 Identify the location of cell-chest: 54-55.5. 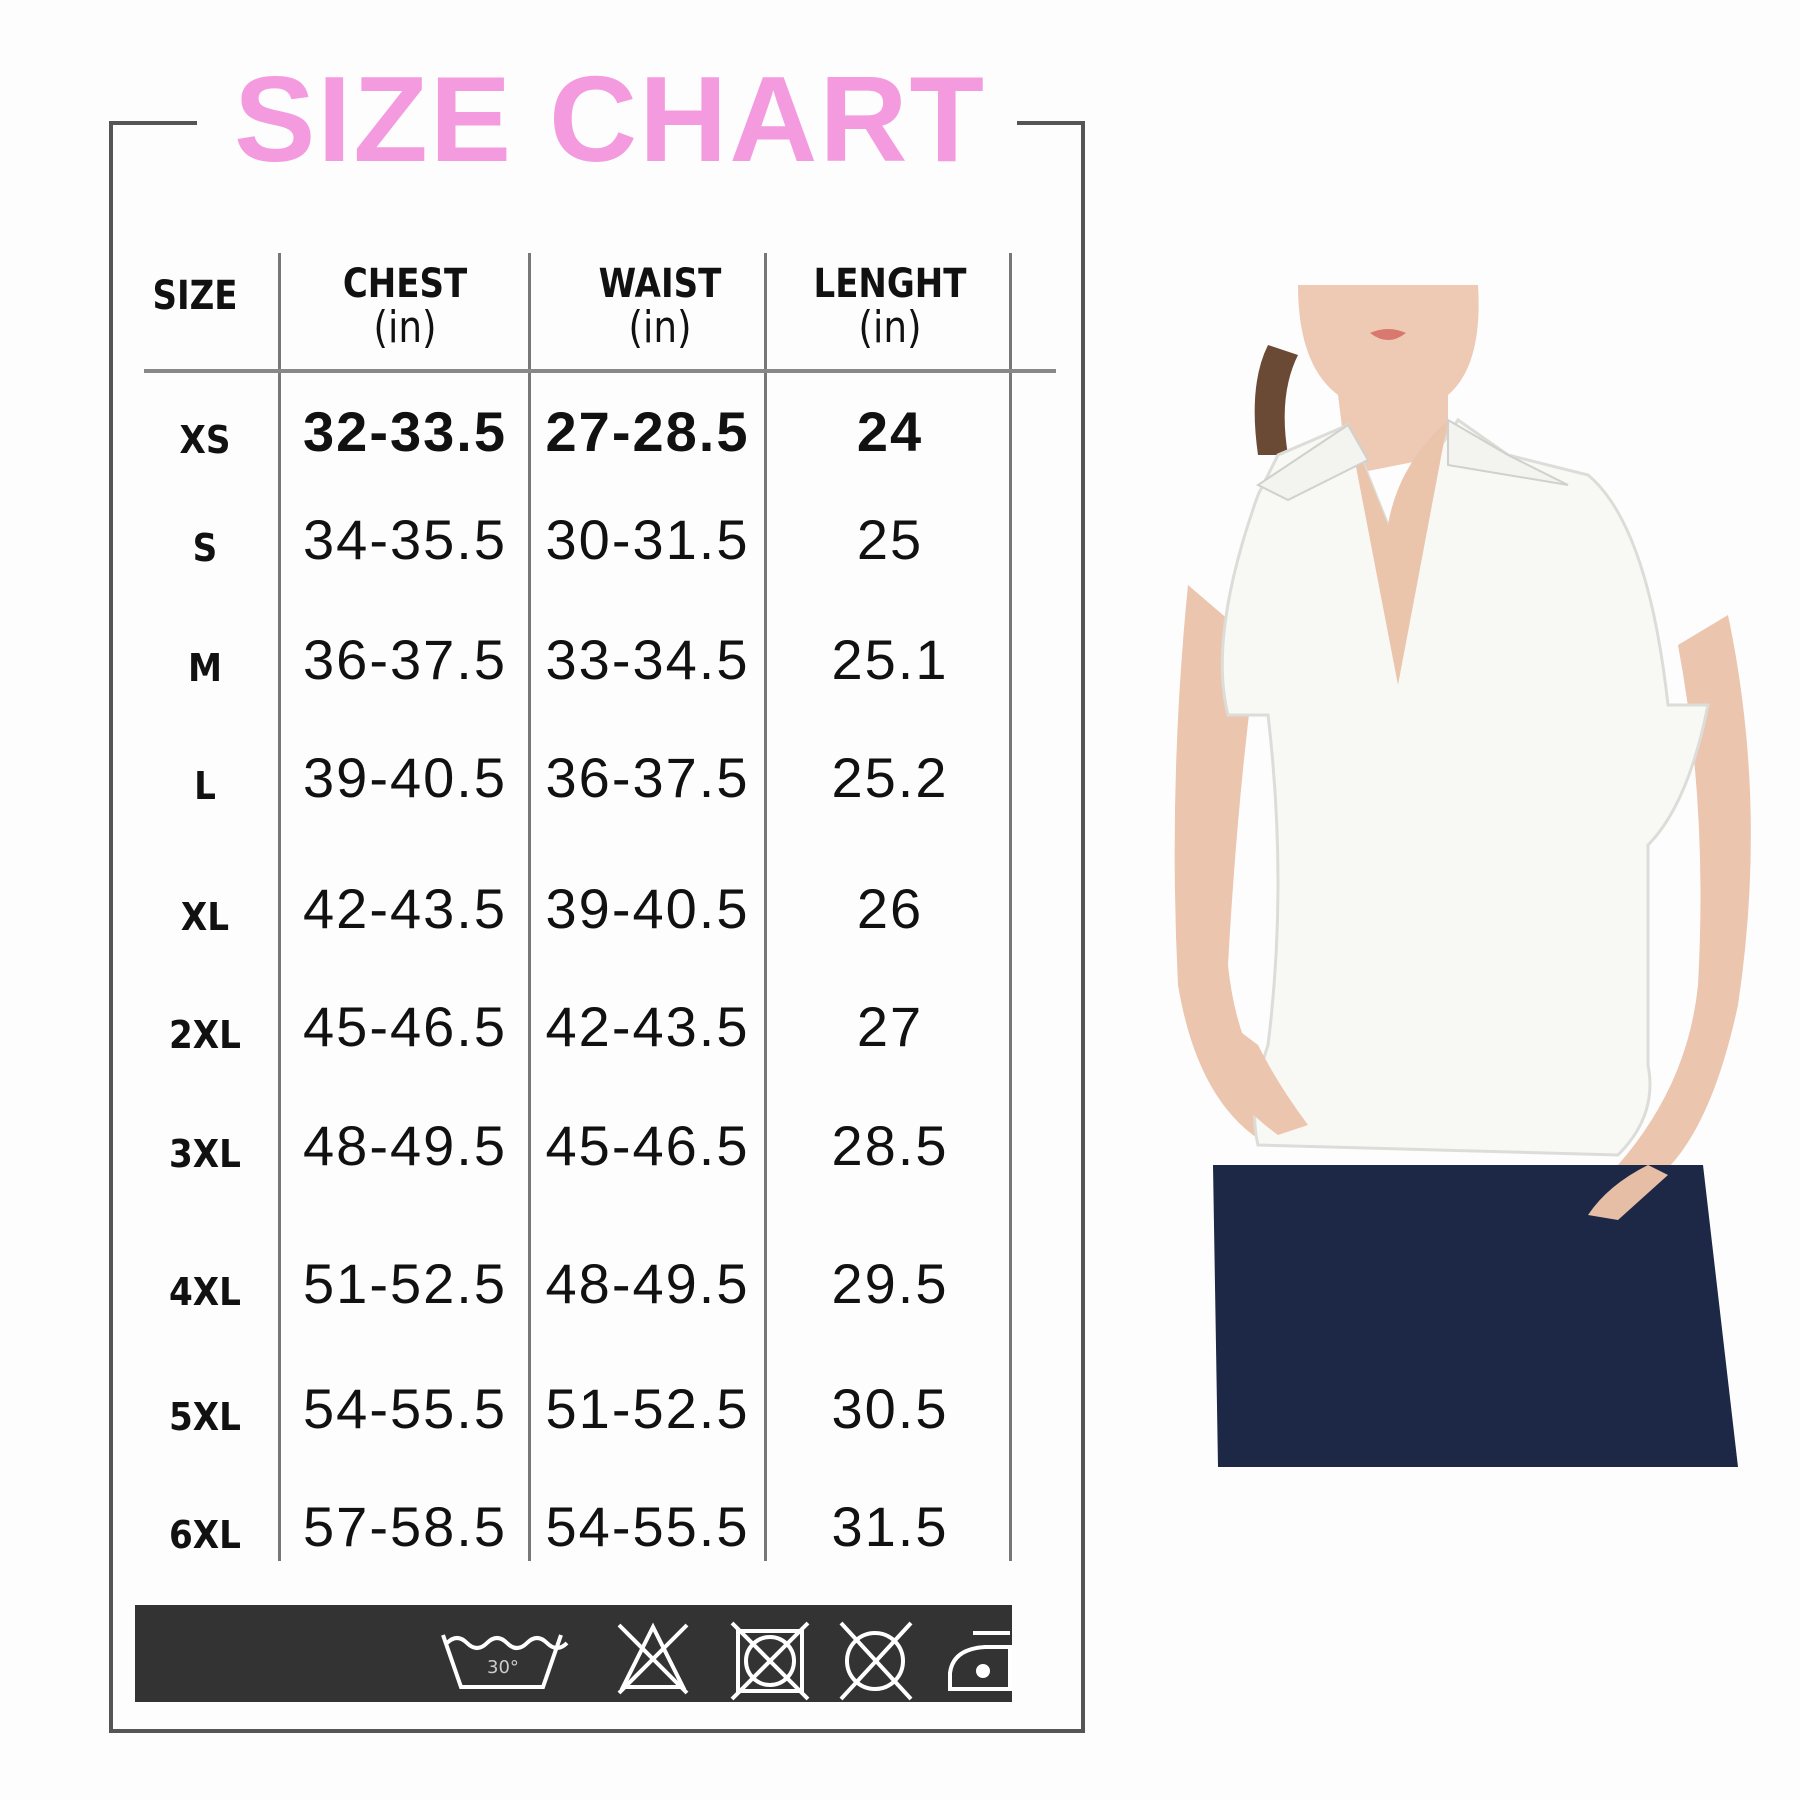
(405, 1408).